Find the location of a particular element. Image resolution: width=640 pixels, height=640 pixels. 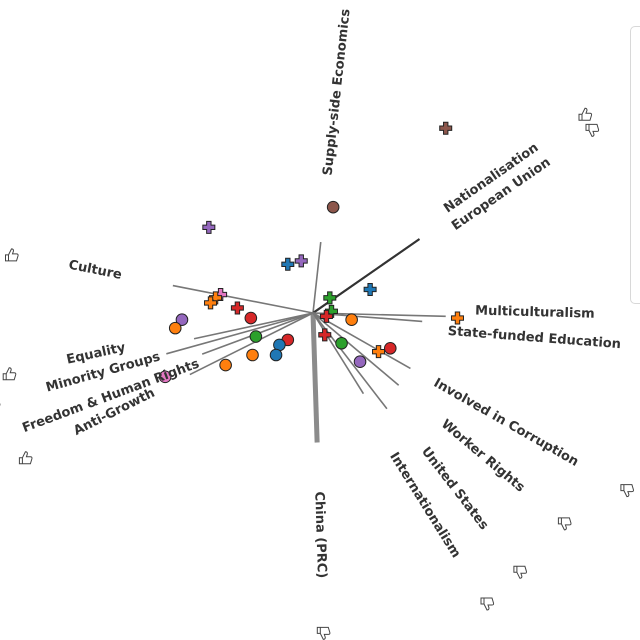

axis-label-4: State-funded Education is located at coordinates (534, 338).